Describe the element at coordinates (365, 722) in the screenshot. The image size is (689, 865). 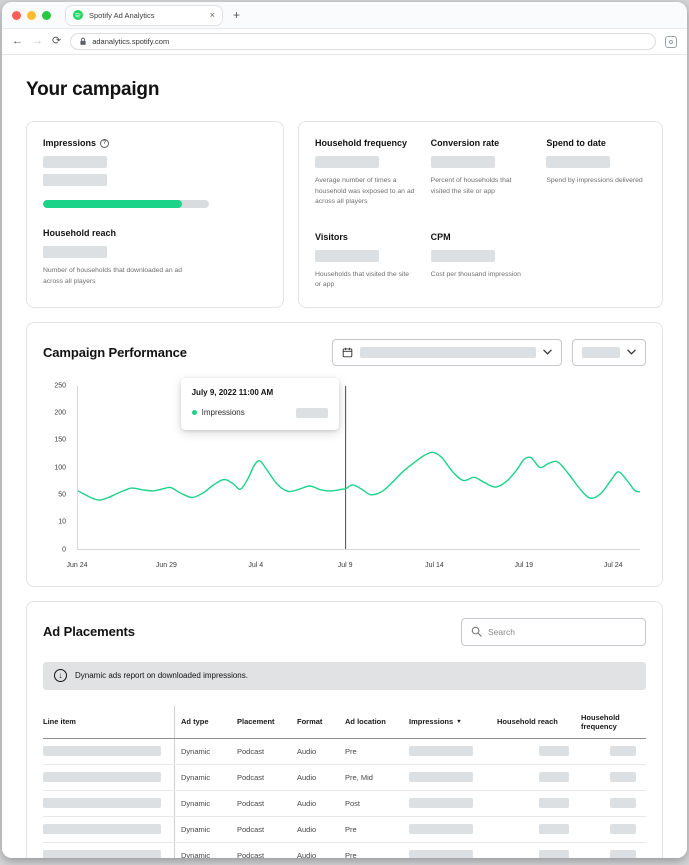
I see `column-header-ad-location: Ad location` at that location.